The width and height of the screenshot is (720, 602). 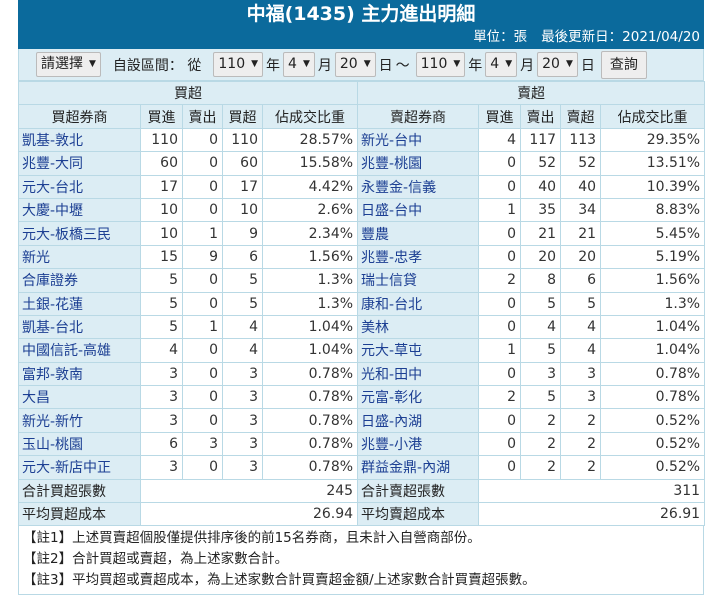 I want to click on sell-value: 40, so click(x=541, y=186).